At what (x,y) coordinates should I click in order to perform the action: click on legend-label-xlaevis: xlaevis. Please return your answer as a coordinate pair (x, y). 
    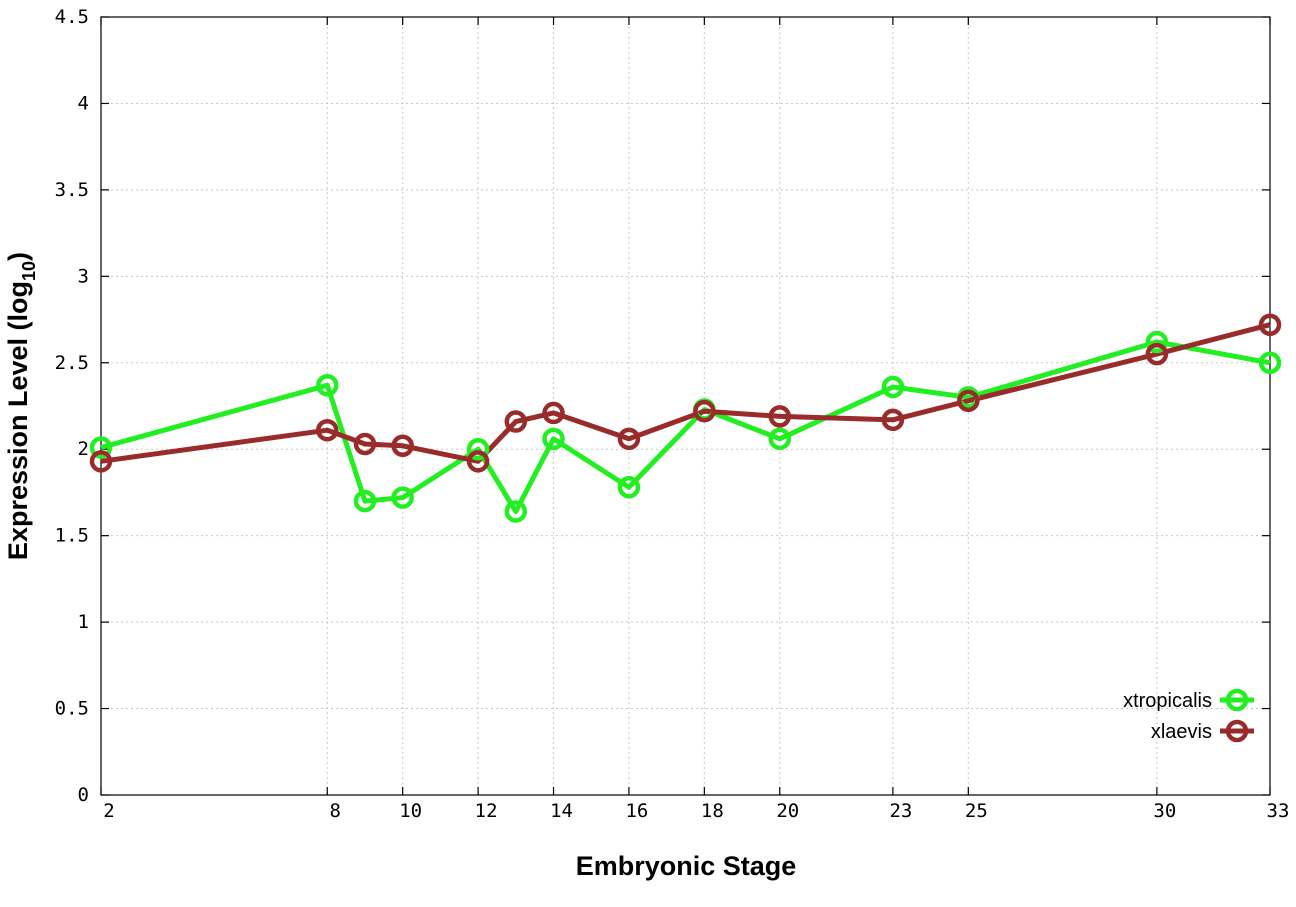
    Looking at the image, I should click on (1181, 732).